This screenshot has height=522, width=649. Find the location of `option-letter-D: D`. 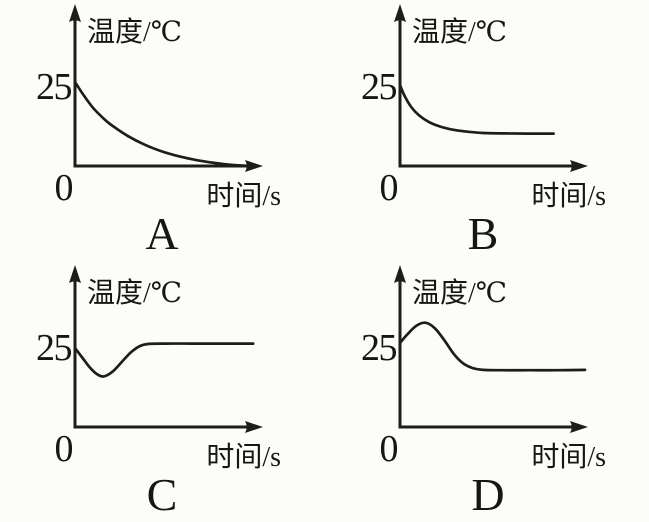

option-letter-D: D is located at coordinates (487, 494).